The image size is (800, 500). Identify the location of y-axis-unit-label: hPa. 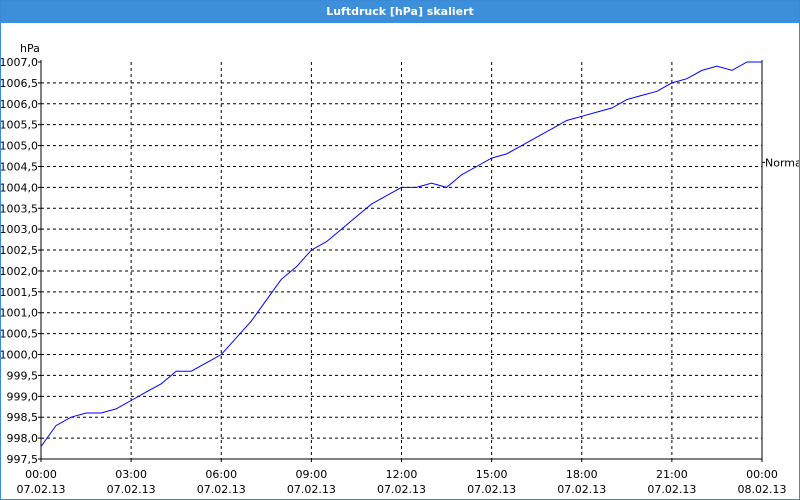
(30, 48).